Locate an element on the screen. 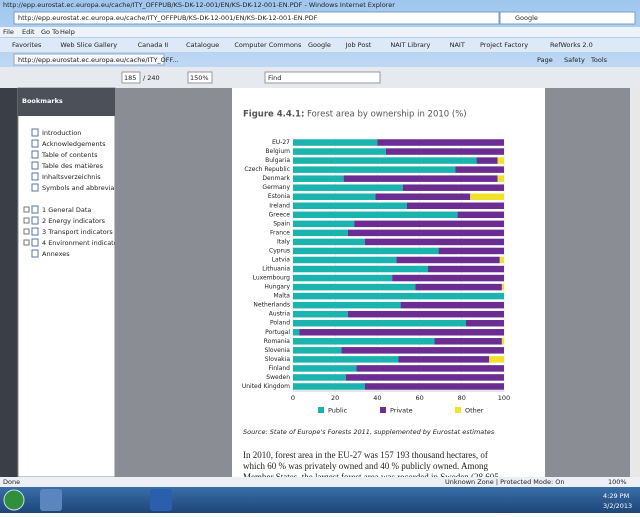  menu-item: Edit is located at coordinates (28, 32).